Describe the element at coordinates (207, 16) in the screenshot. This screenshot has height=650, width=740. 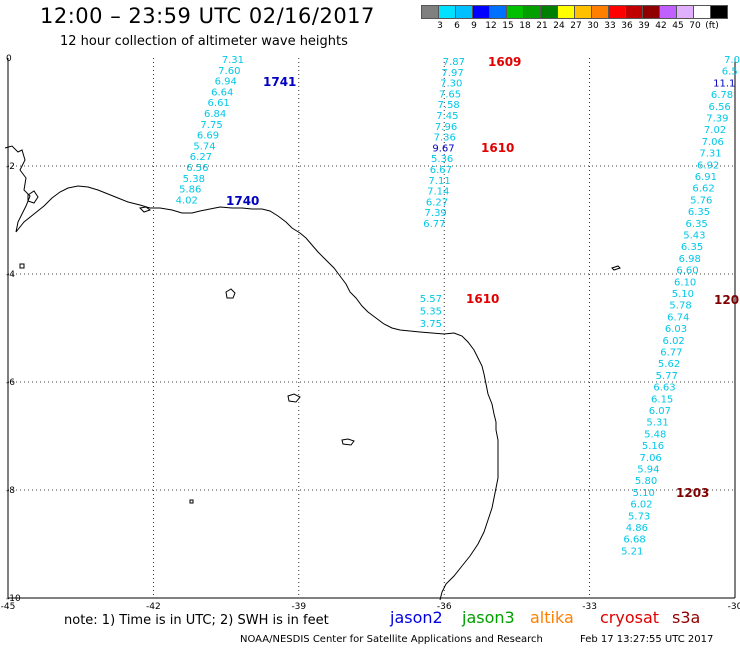
I see `map-title: 12:00 – 23:59 UTC 02/16/2017` at that location.